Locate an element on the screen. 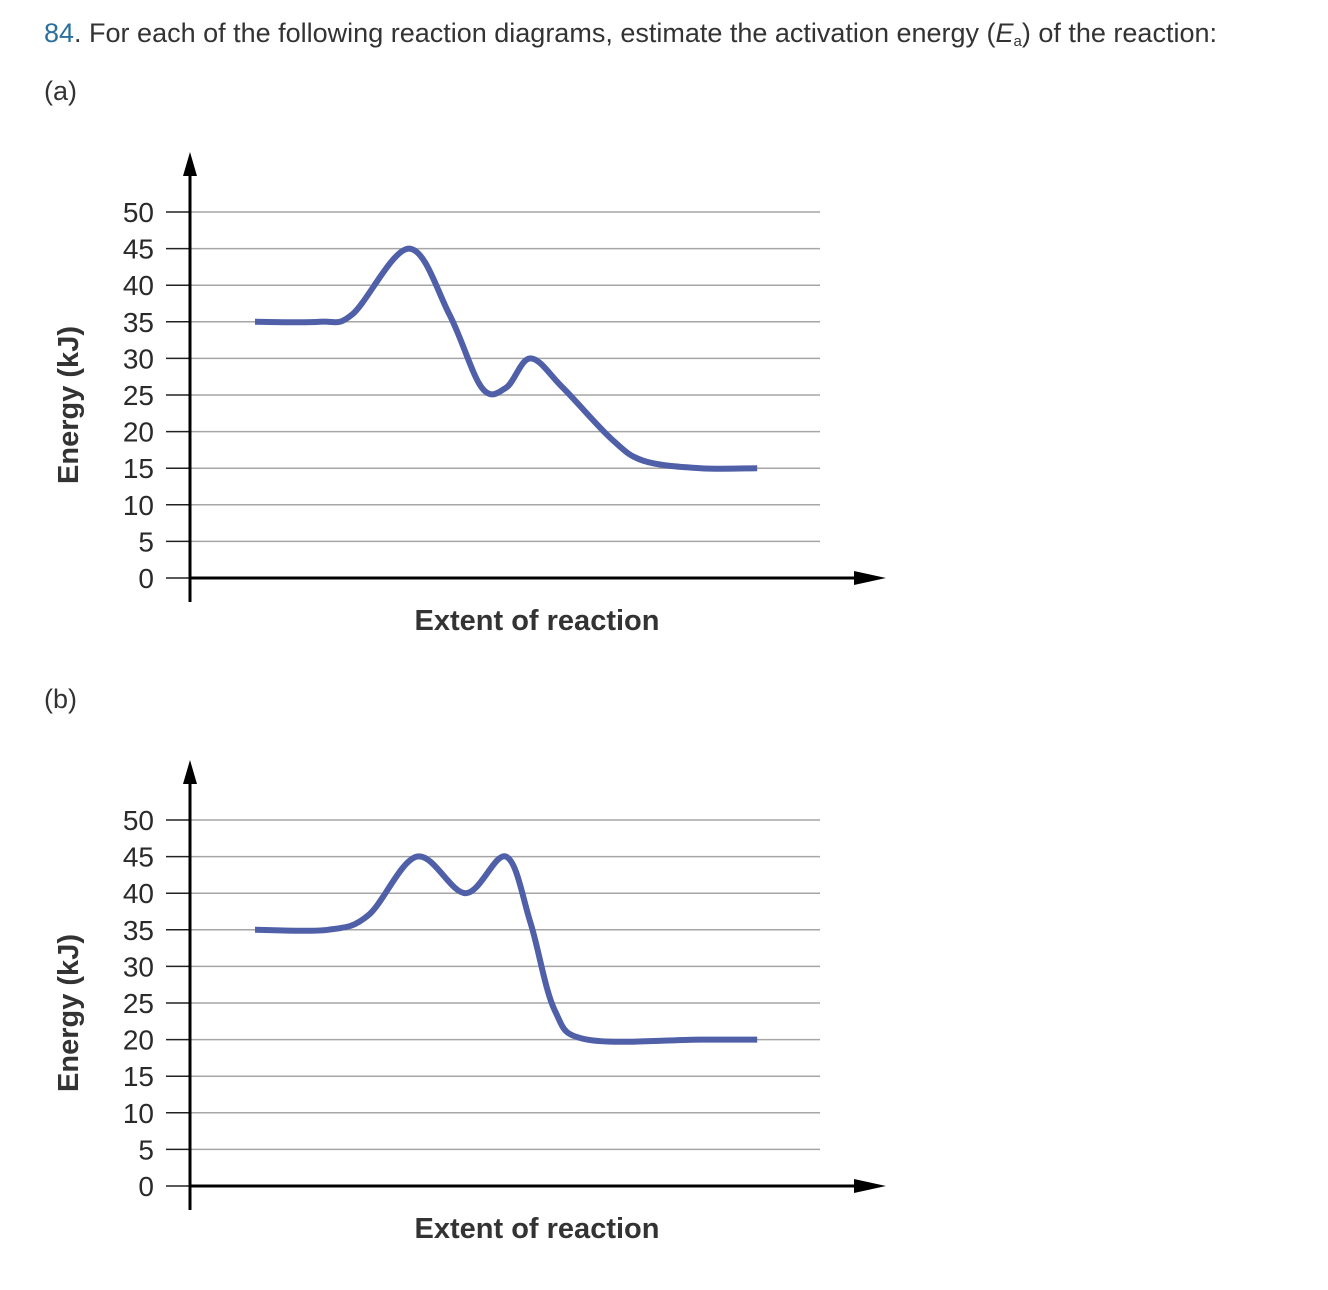 The width and height of the screenshot is (1328, 1290). activation-energy-subscript: a is located at coordinates (1017, 41).